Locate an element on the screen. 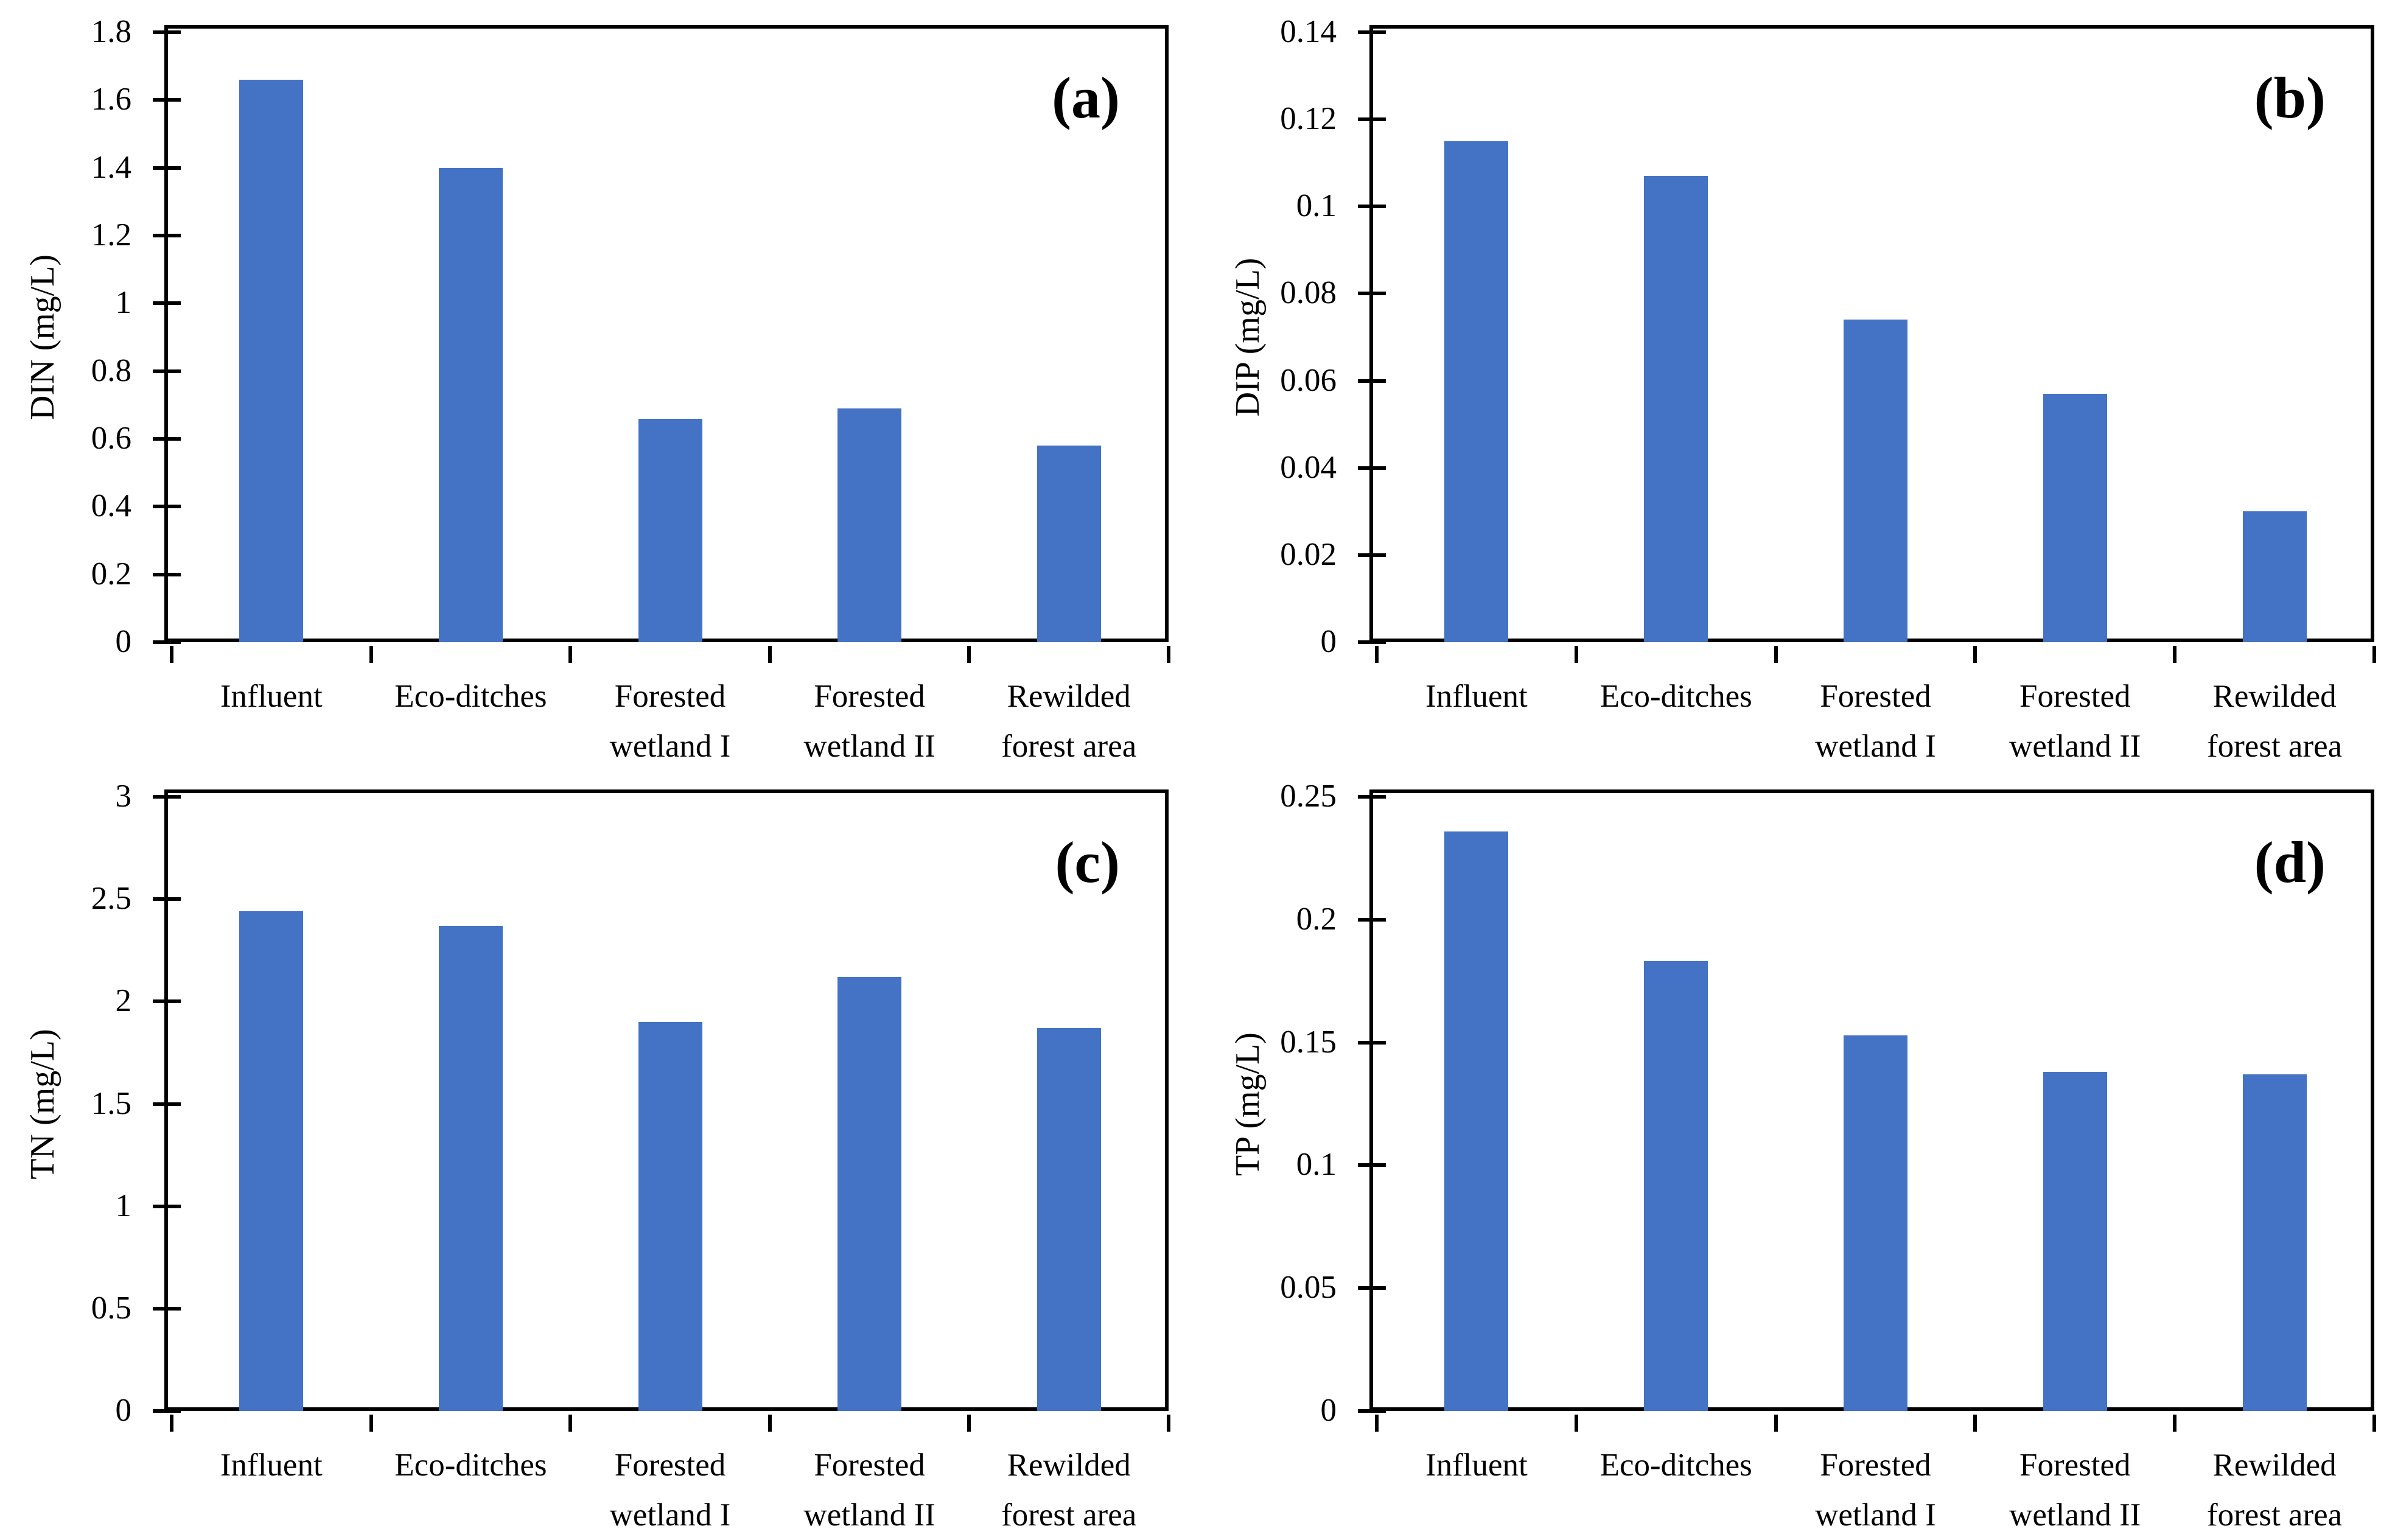 The image size is (2395, 1540). y-tick-label: 0.06 is located at coordinates (1308, 380).